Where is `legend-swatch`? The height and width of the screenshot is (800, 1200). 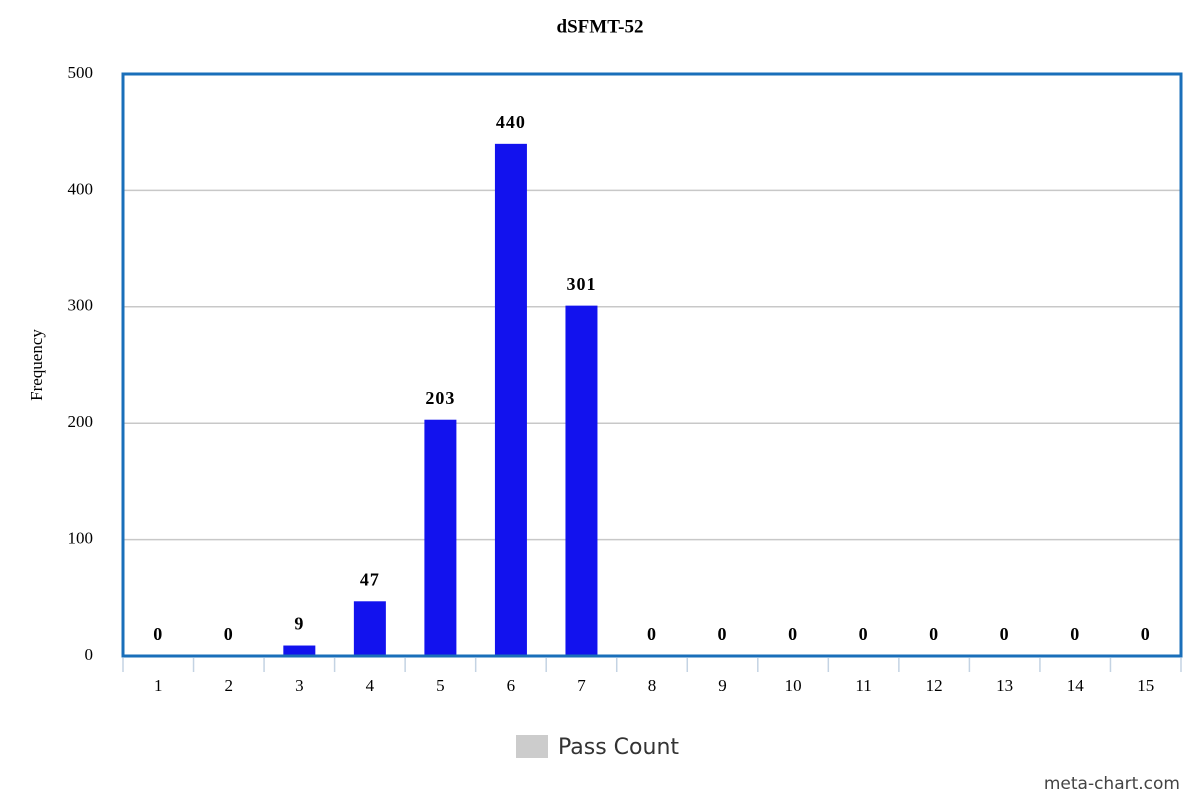
legend-swatch is located at coordinates (532, 746).